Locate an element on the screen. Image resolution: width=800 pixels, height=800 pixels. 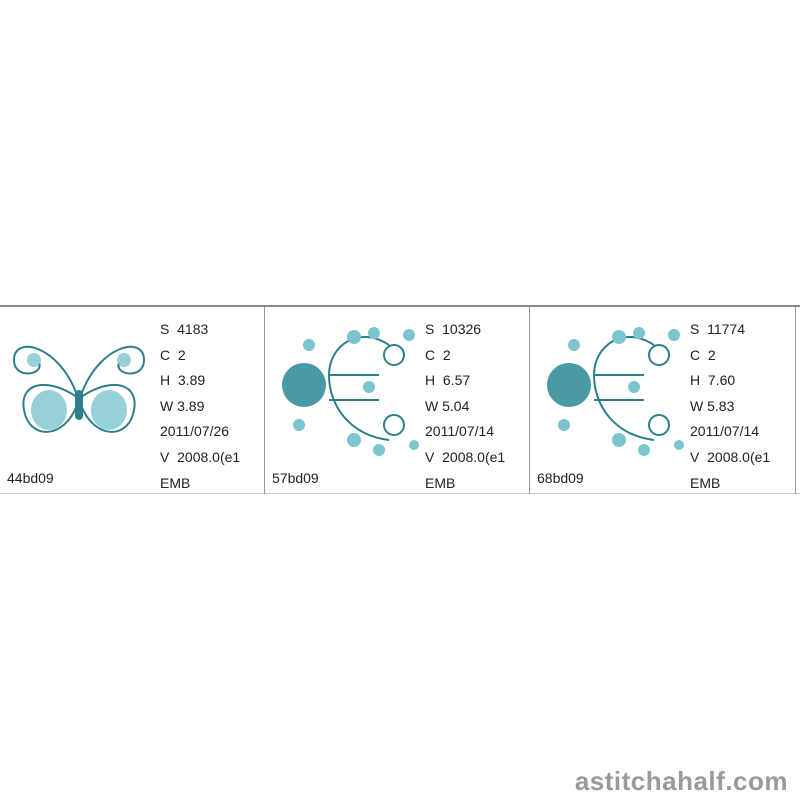
watermark: astitchahalf.com is located at coordinates (681, 781).